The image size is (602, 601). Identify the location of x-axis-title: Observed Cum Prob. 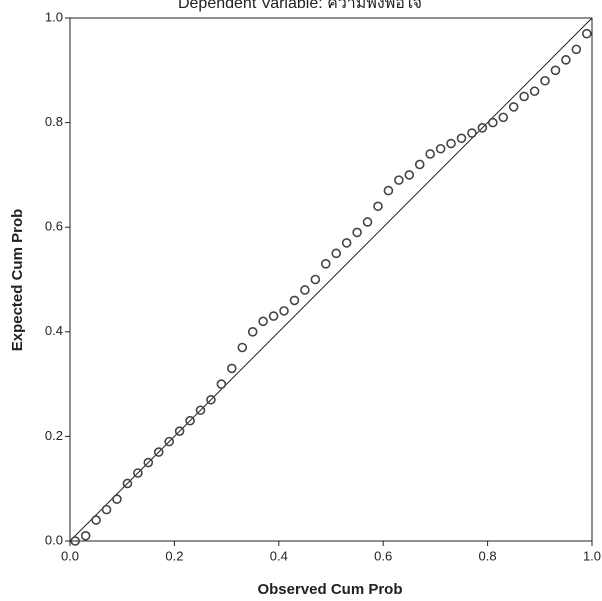
(329, 589).